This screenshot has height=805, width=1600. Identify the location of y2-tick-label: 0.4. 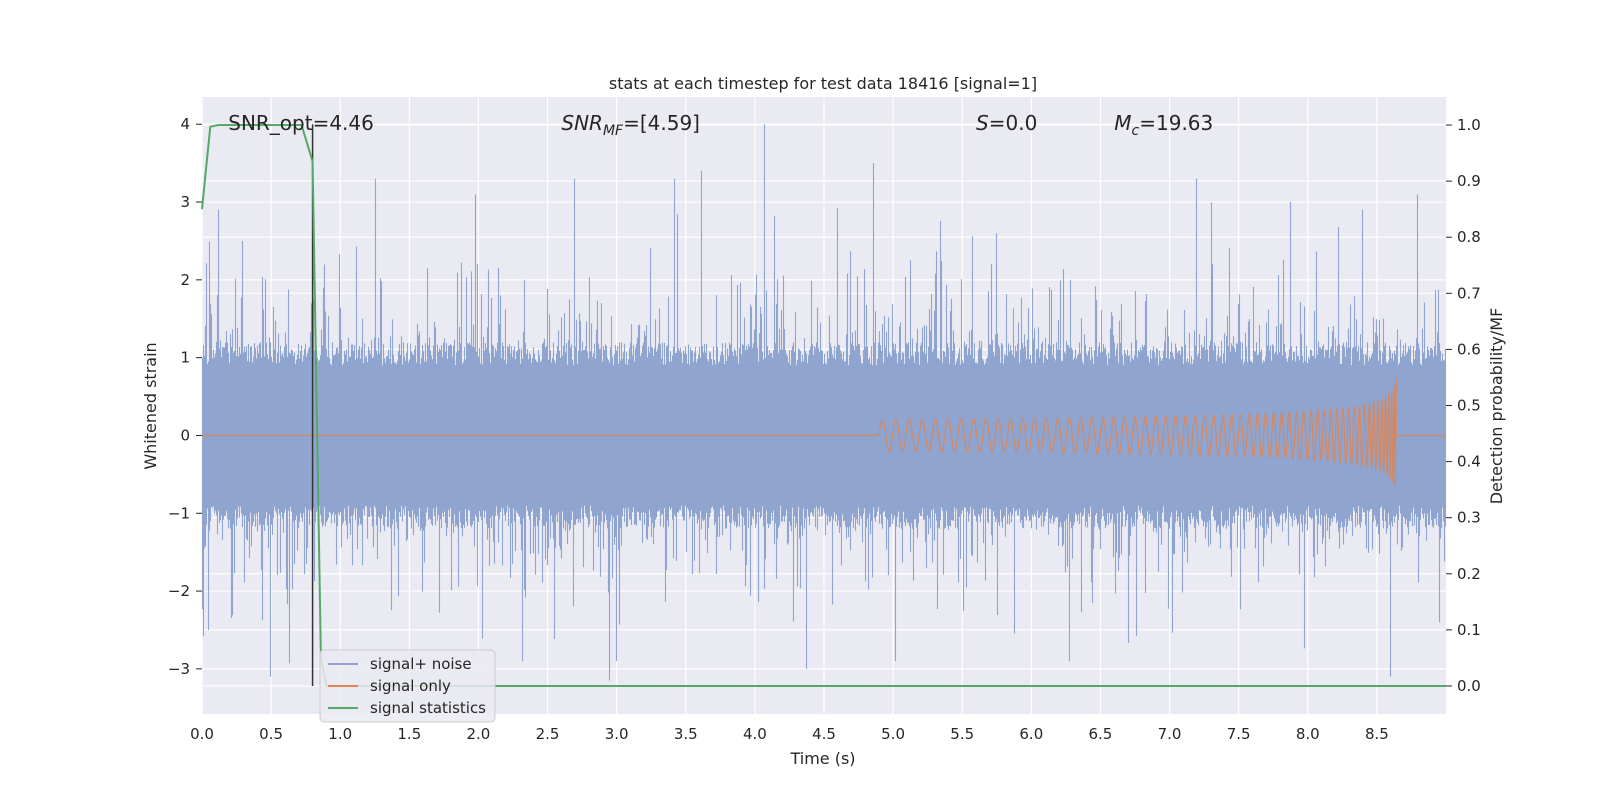
(1469, 462).